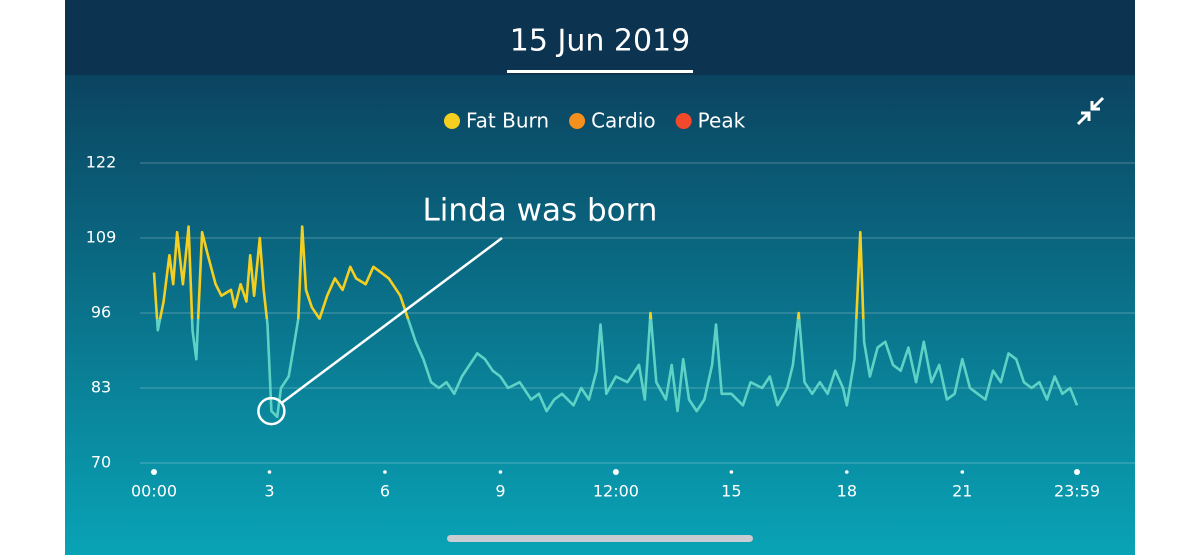 This screenshot has height=555, width=1200. I want to click on home-indicator, so click(600, 538).